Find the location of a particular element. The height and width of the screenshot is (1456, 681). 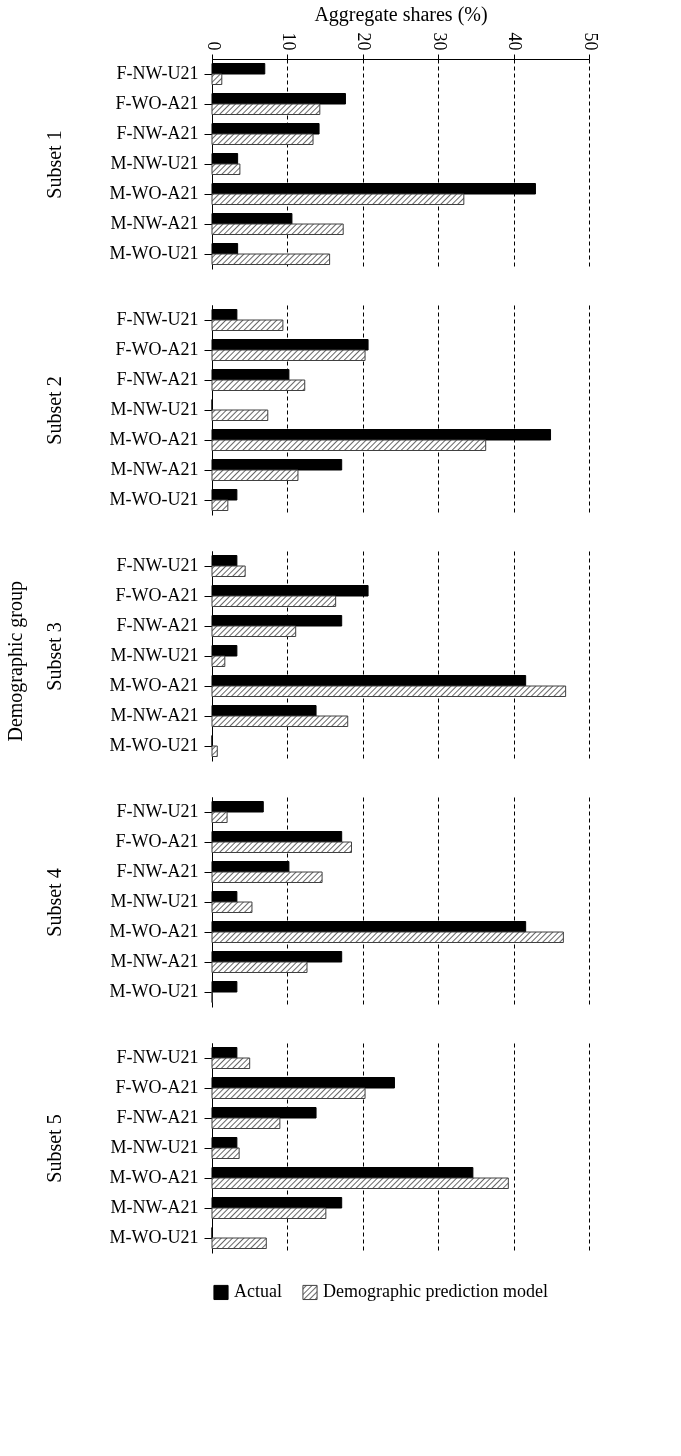

y-axis-title: Subset 1 is located at coordinates (53, 164).